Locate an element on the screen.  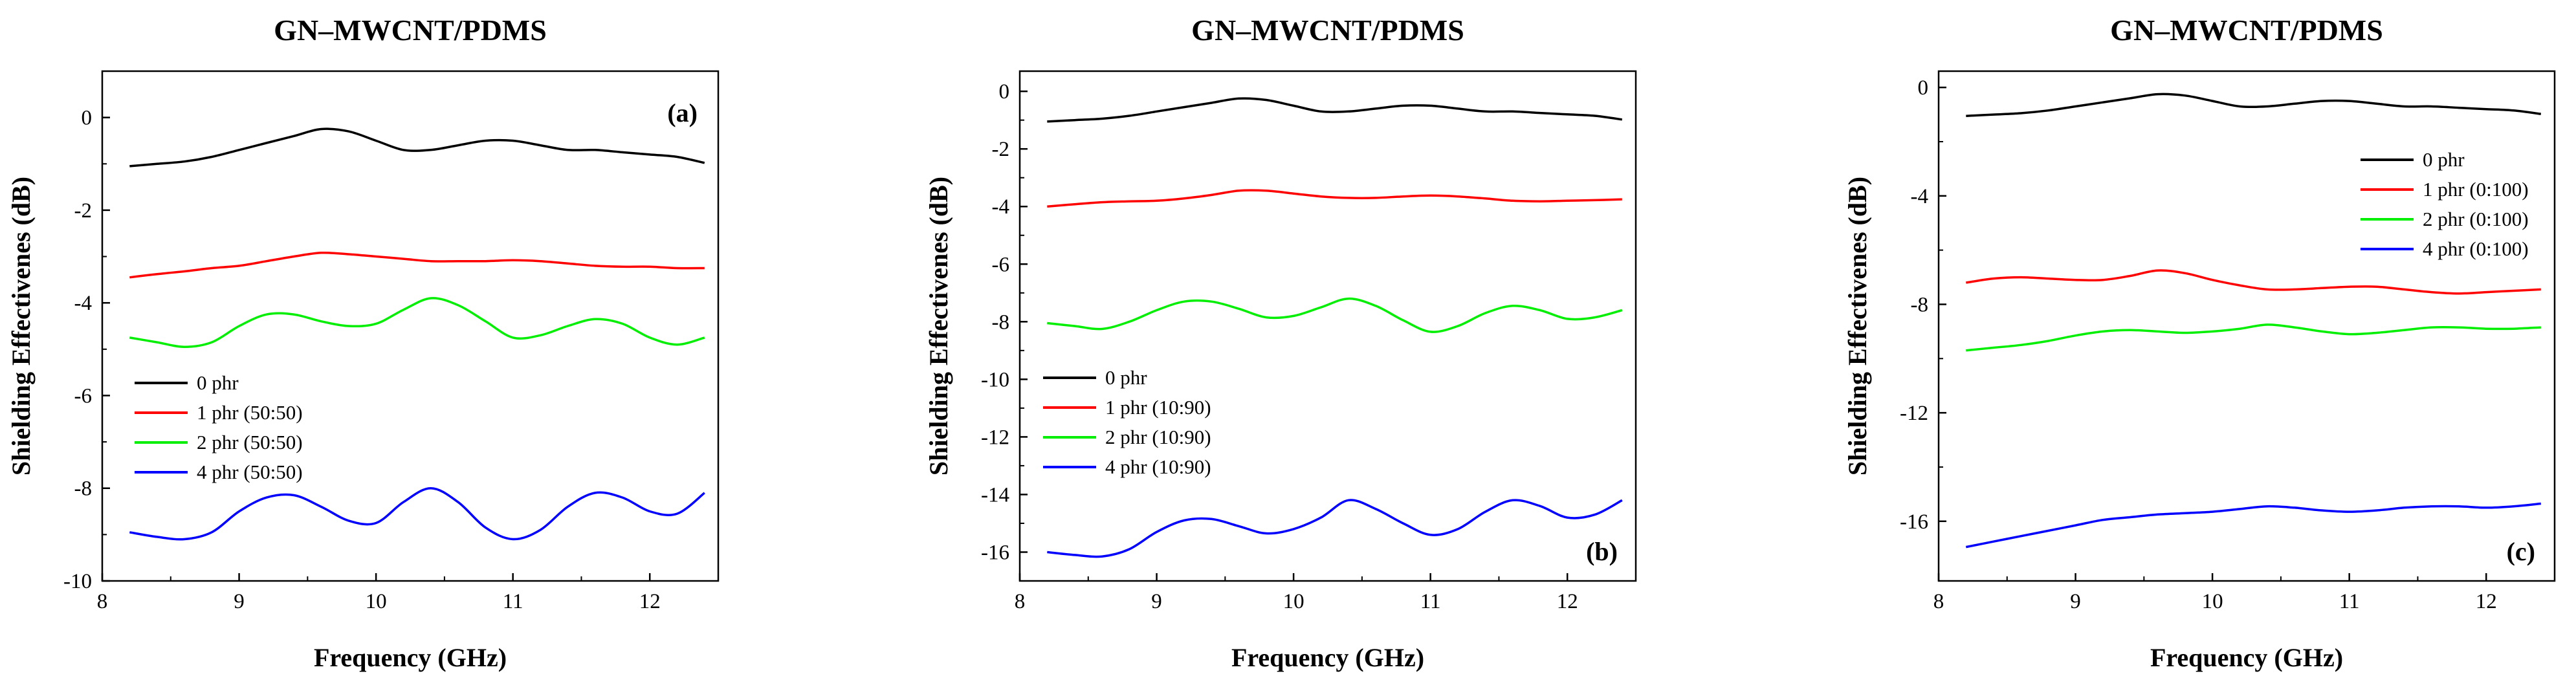
legend-label: 2 phr (0:100) is located at coordinates (2476, 219).